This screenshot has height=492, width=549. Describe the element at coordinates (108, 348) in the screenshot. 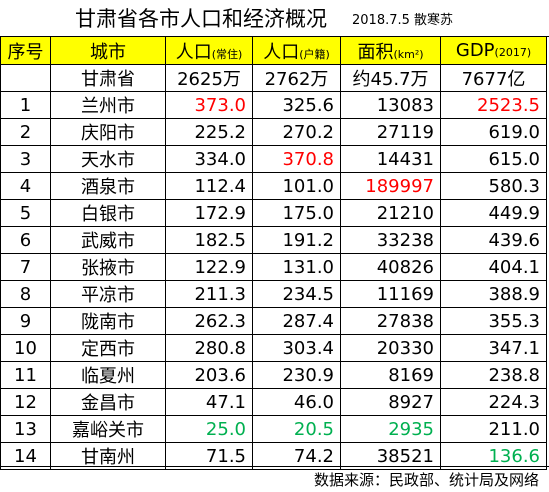

I see `cell-city: 定西市` at that location.